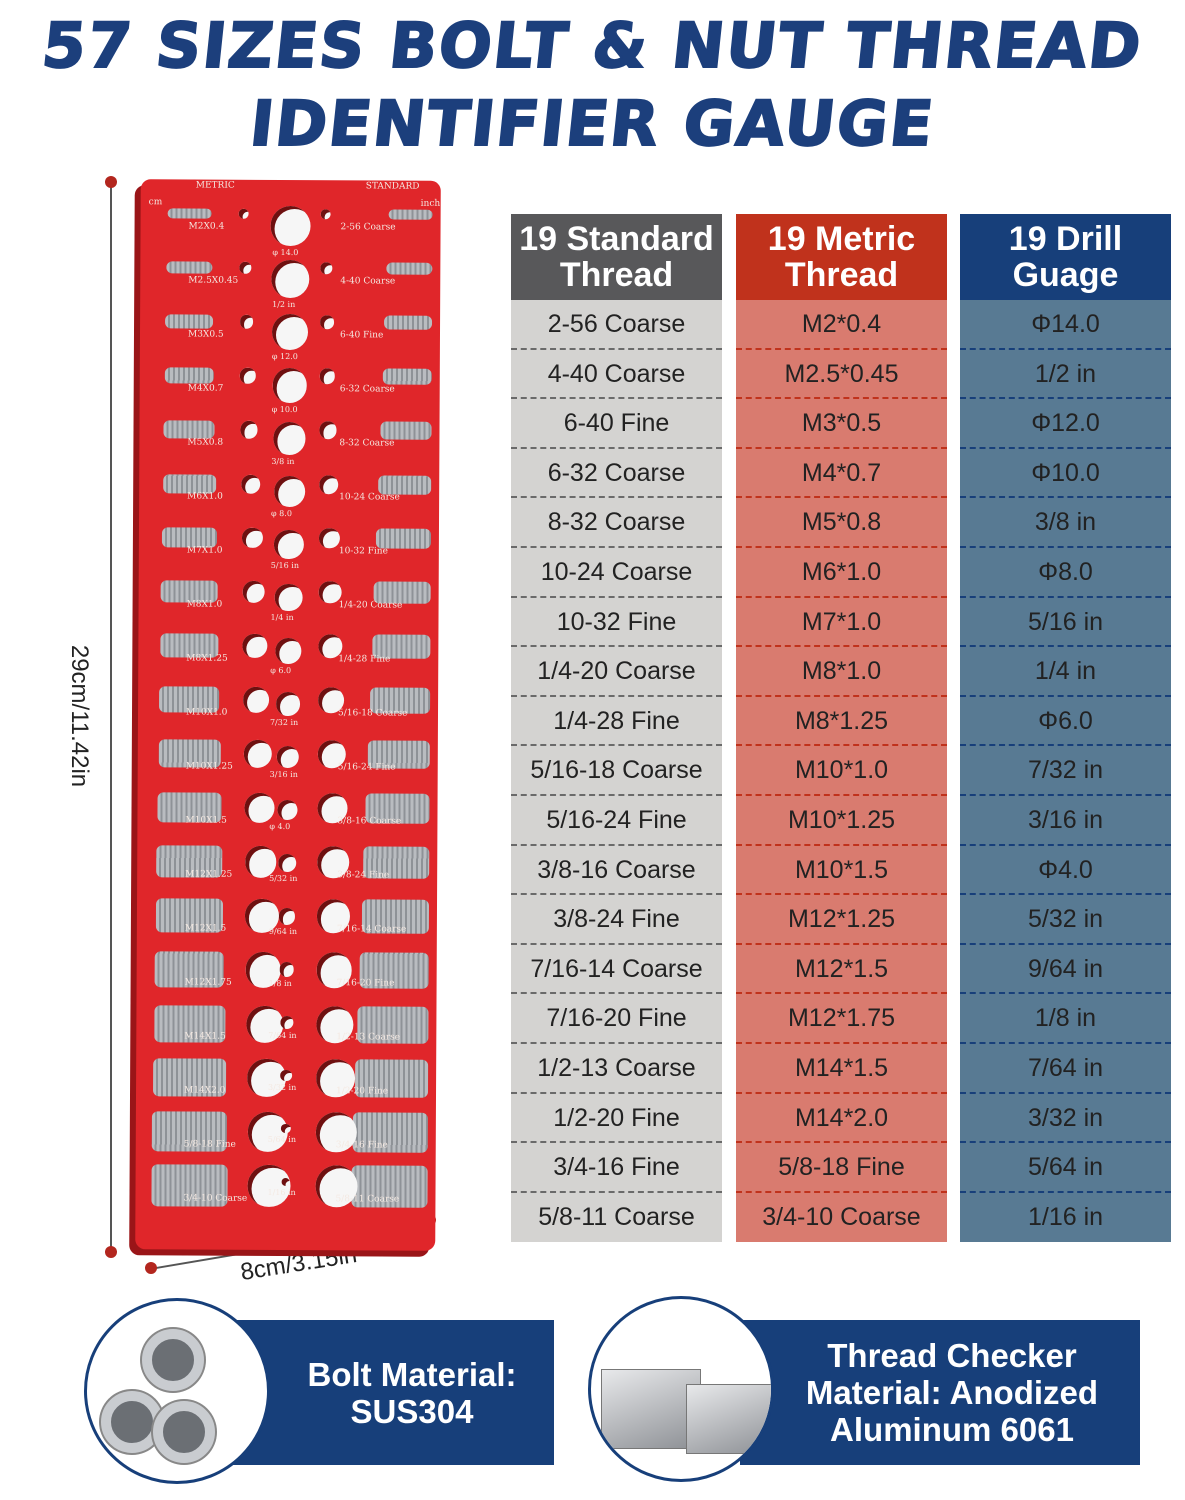 Image resolution: width=1185 pixels, height=1500 pixels. Describe the element at coordinates (616, 623) in the screenshot. I see `standard-row: 10-32 Fine` at that location.